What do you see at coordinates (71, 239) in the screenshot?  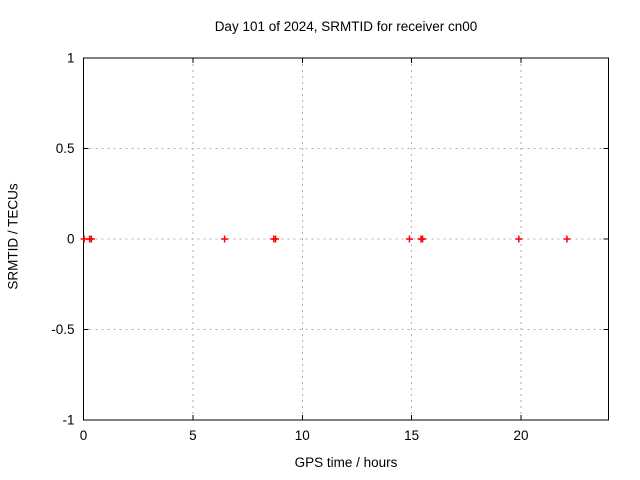 I see `y-tick-label: 0` at bounding box center [71, 239].